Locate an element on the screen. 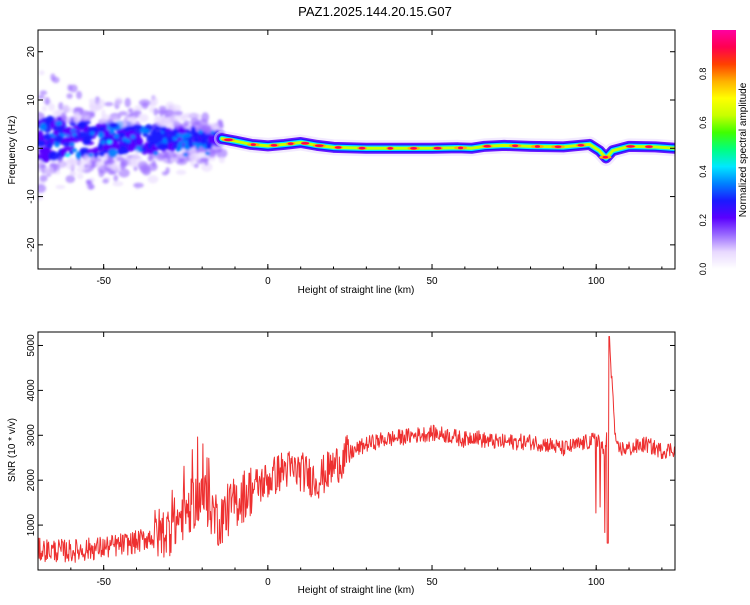 This screenshot has height=605, width=750. colorbar-tick-label: 0.0 is located at coordinates (703, 269).